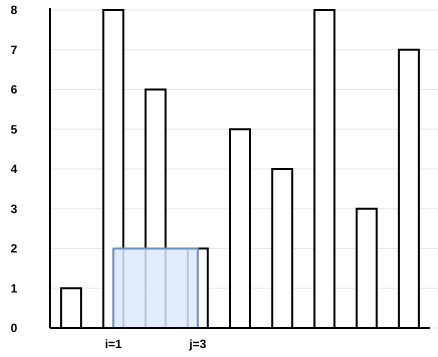 Image resolution: width=438 pixels, height=357 pixels. What do you see at coordinates (14, 129) in the screenshot?
I see `y-tick-label: 5` at bounding box center [14, 129].